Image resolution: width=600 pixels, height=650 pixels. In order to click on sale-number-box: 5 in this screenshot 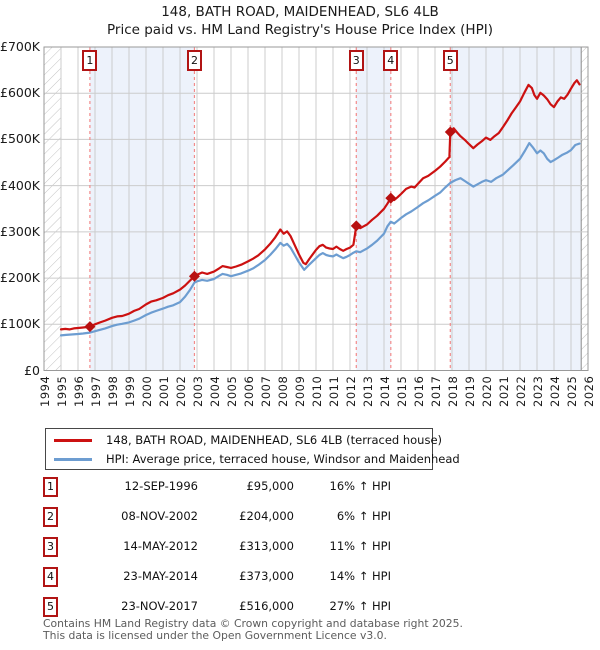, I will do `click(450, 60)`.